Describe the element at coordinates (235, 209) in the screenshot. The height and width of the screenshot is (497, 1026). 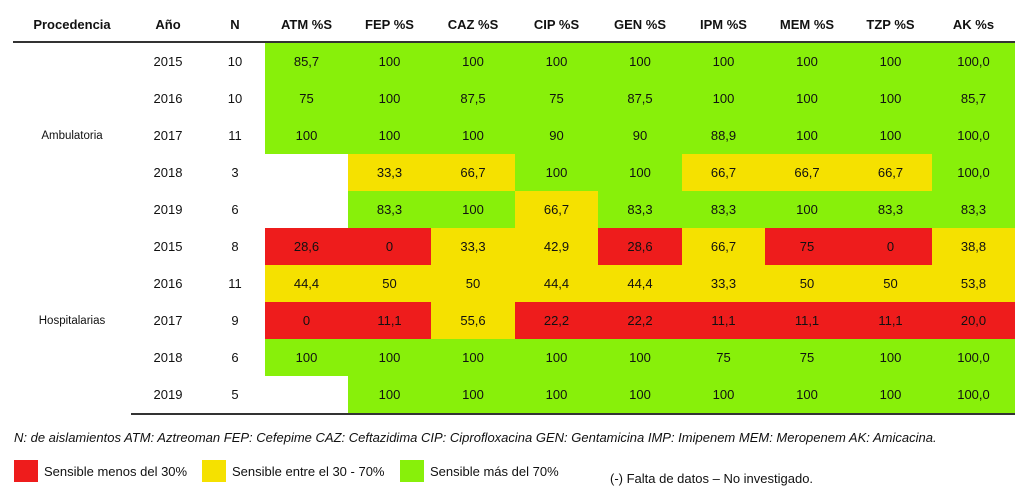
I see `n-cell: 6` at that location.